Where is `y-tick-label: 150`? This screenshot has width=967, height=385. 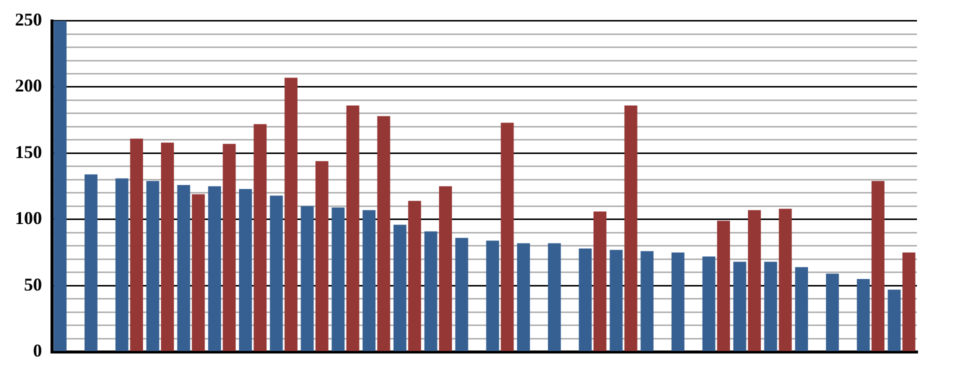 y-tick-label: 150 is located at coordinates (28, 152).